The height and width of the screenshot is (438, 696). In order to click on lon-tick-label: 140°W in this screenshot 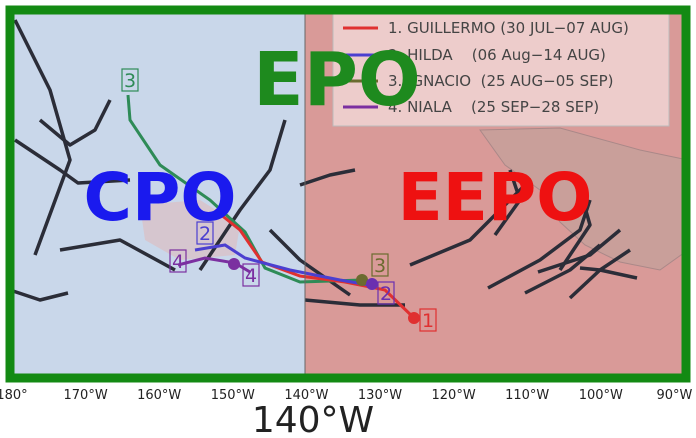, I will do `click(306, 395)`.